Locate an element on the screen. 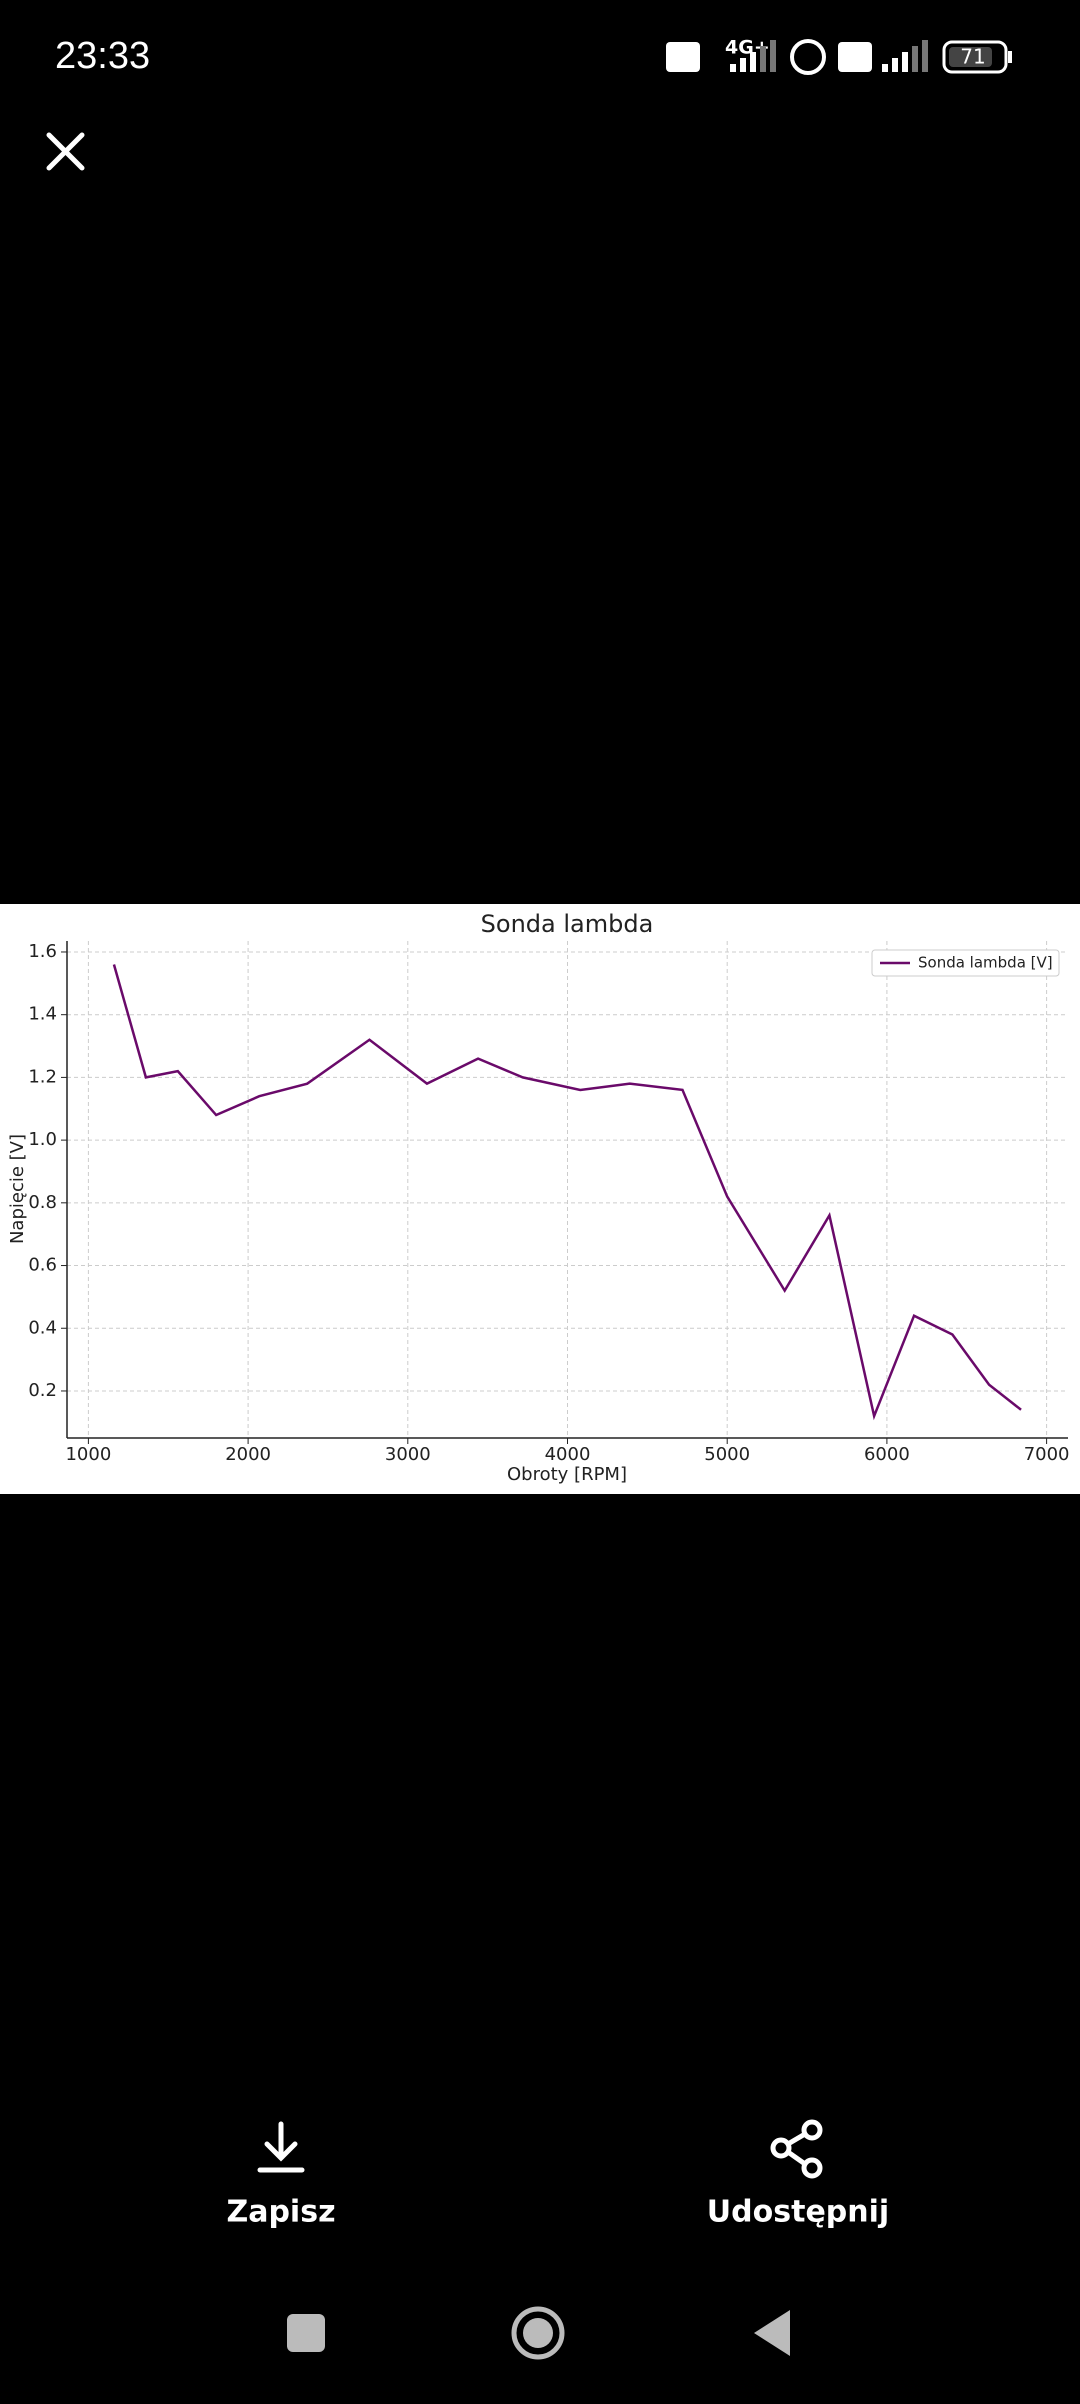 The width and height of the screenshot is (1080, 2404). y-tick-label: 1.6 is located at coordinates (42, 951).